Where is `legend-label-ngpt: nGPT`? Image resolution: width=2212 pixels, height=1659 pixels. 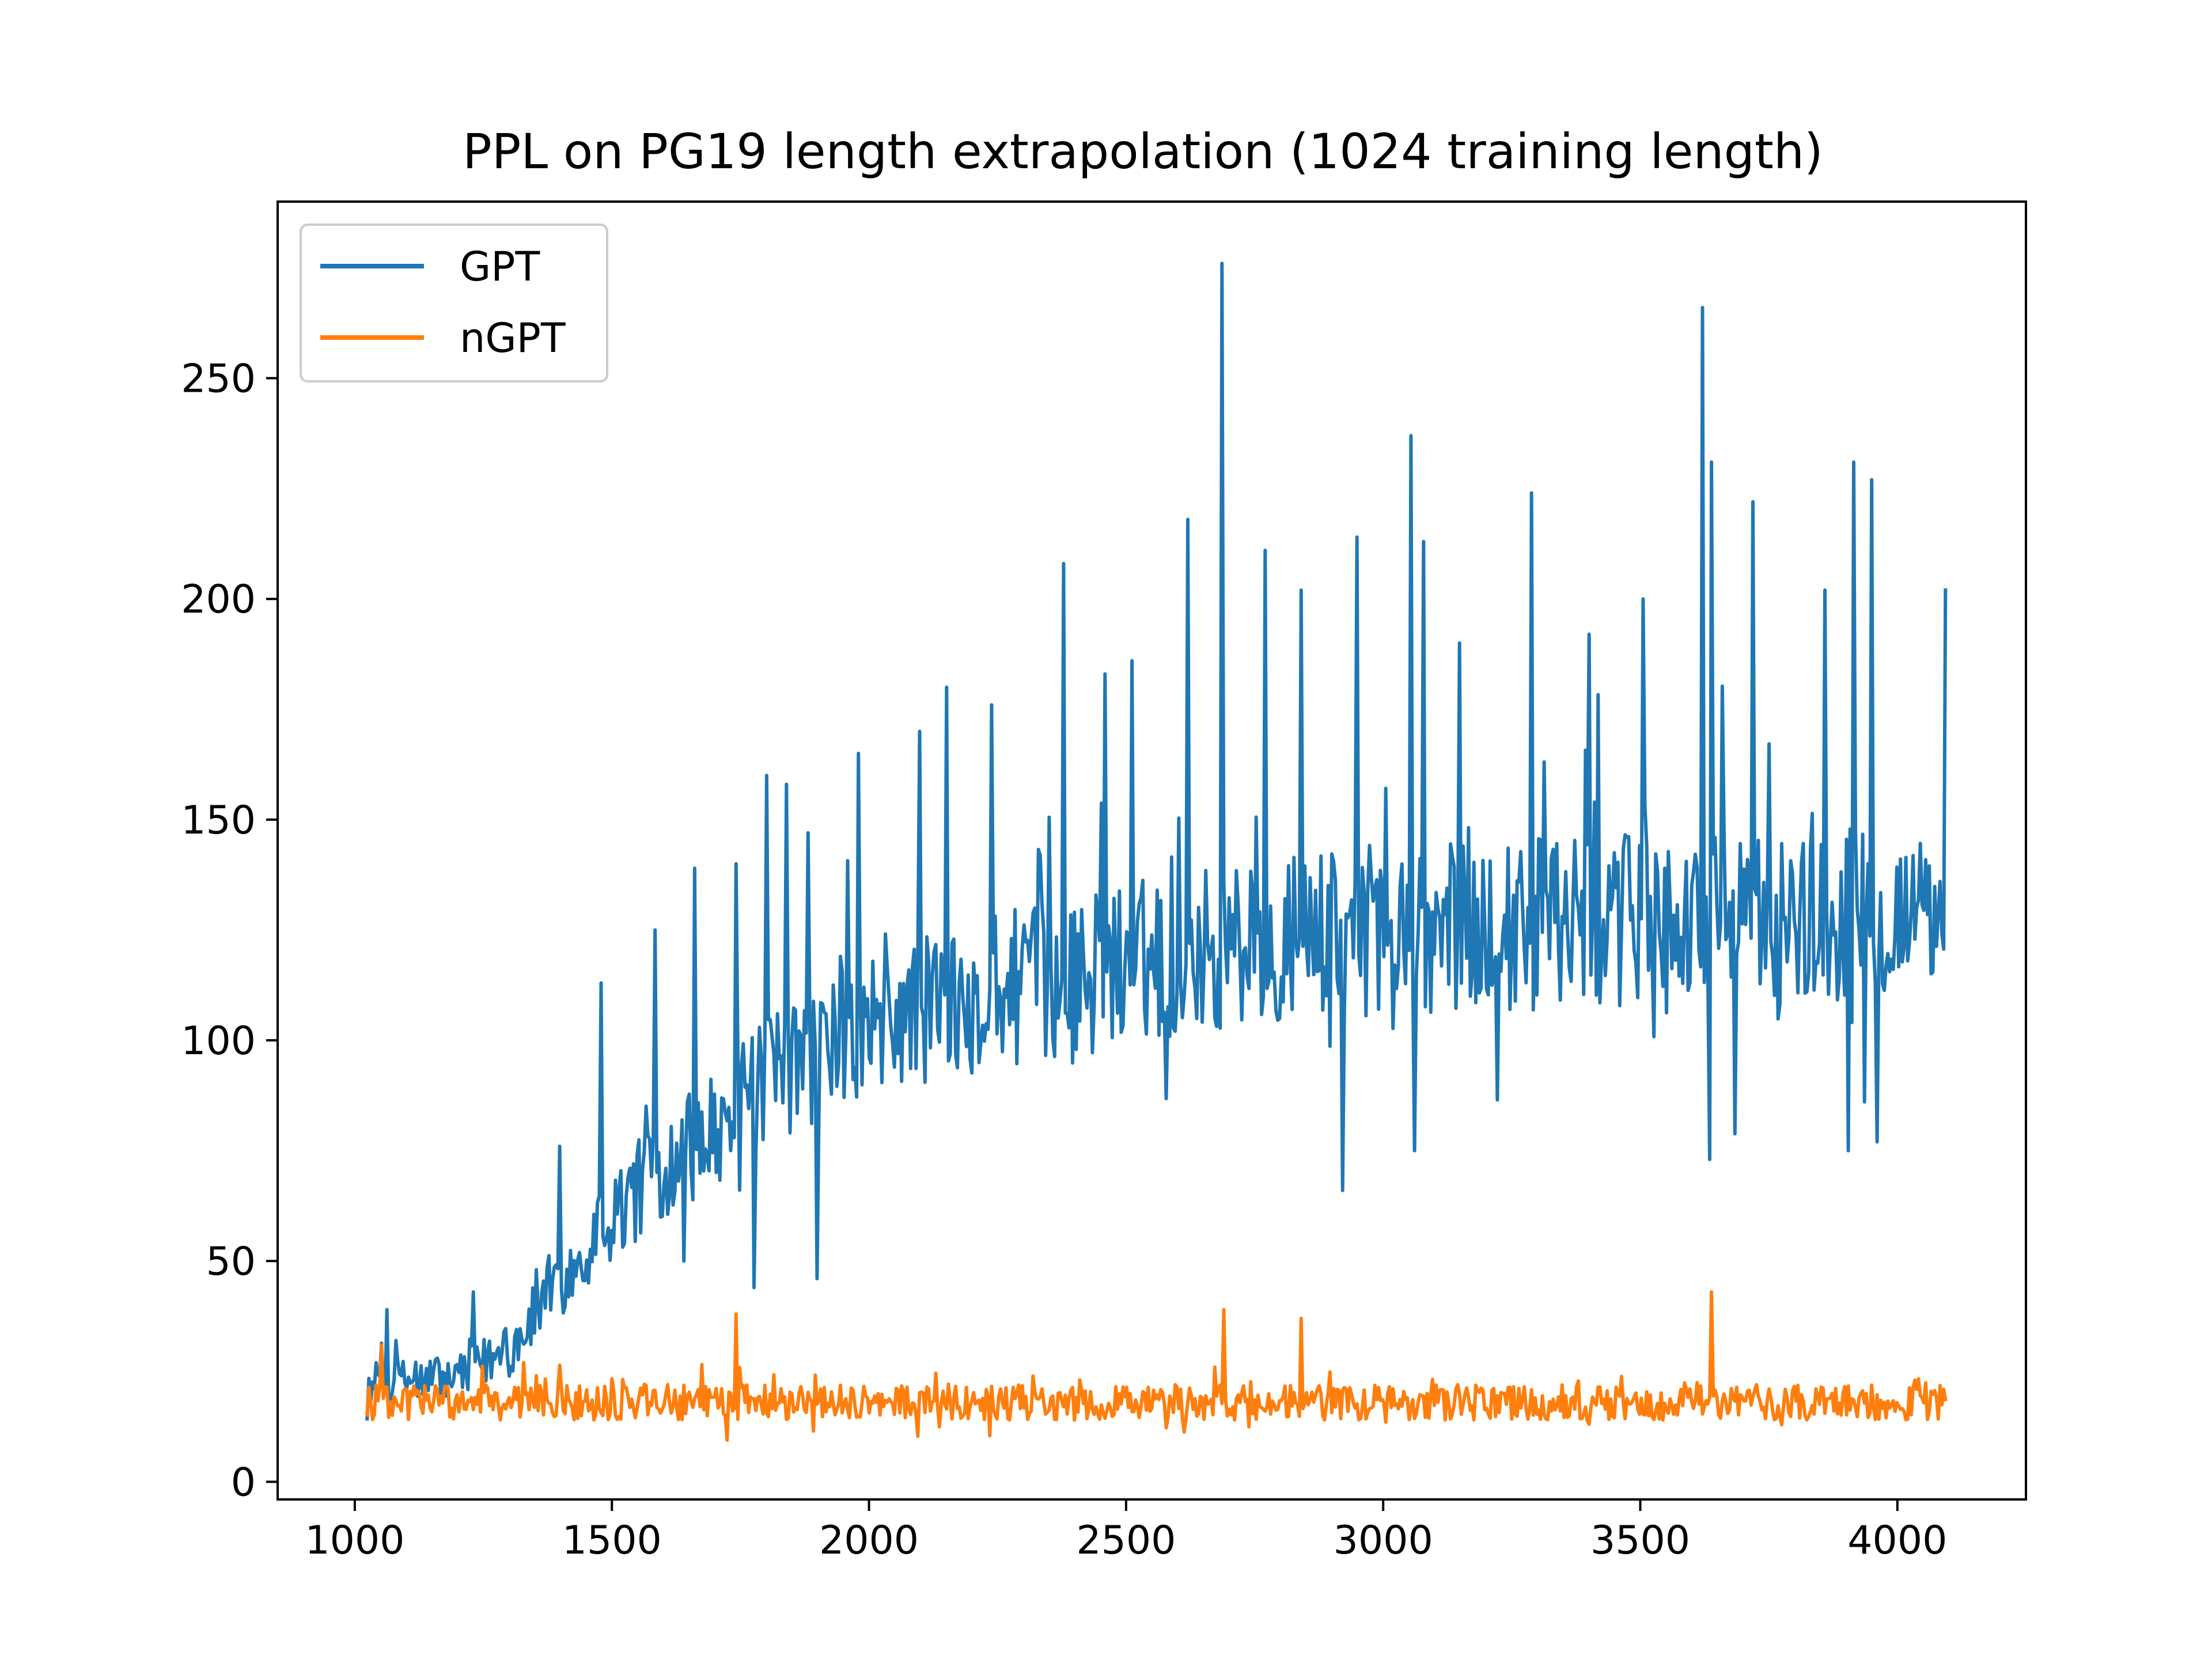
legend-label-ngpt: nGPT is located at coordinates (513, 338).